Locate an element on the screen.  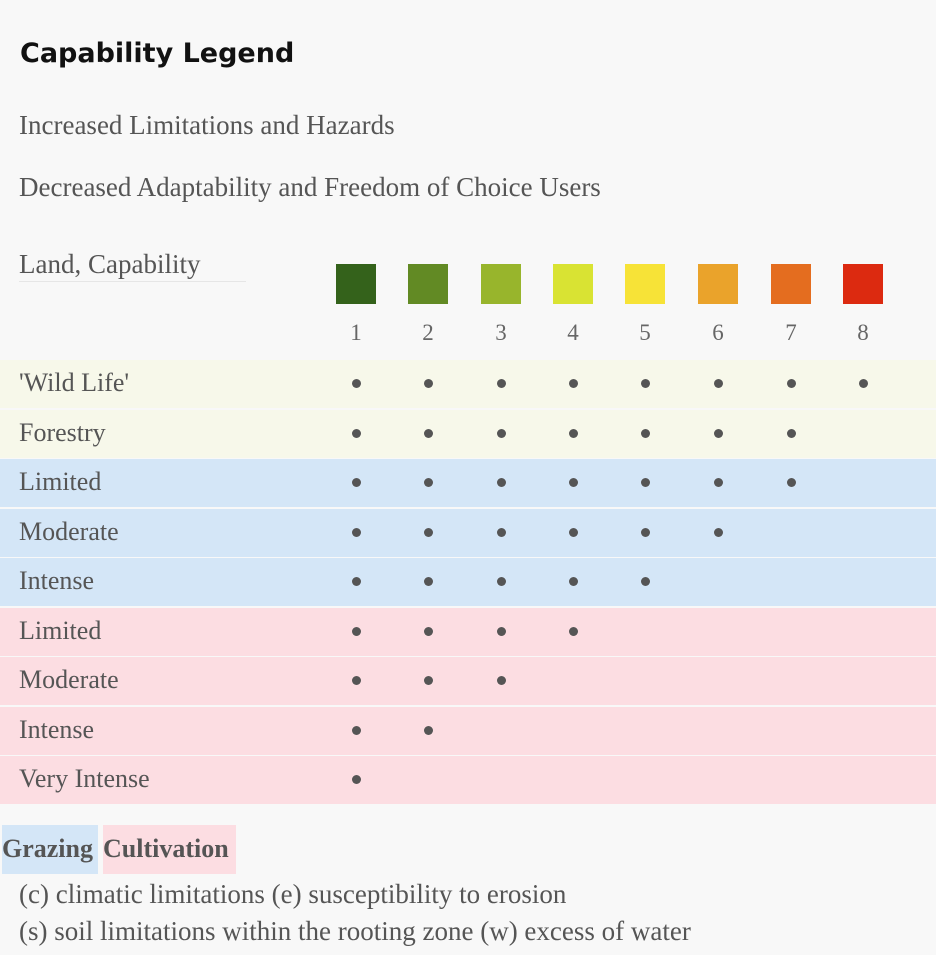
class-7-number: 7 is located at coordinates (791, 332).